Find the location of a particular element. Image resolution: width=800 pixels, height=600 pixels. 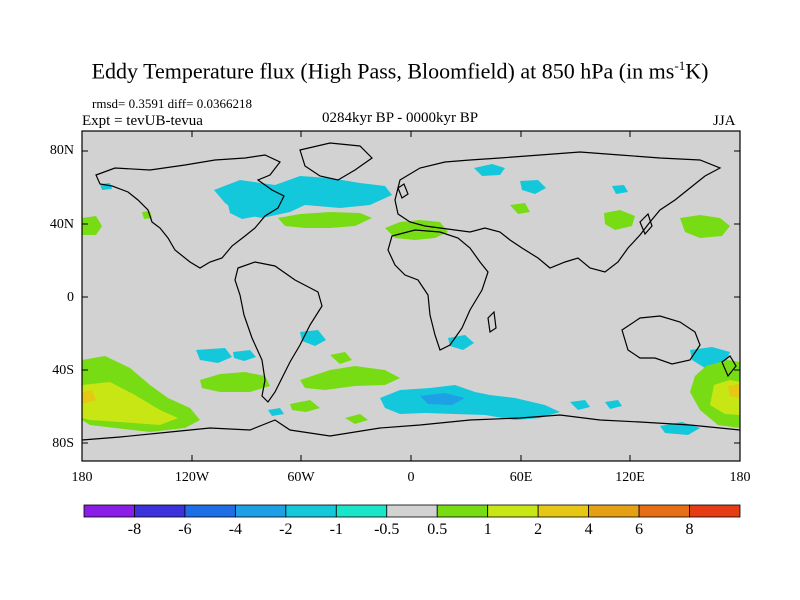

lat-label: 0 is located at coordinates (70, 297).